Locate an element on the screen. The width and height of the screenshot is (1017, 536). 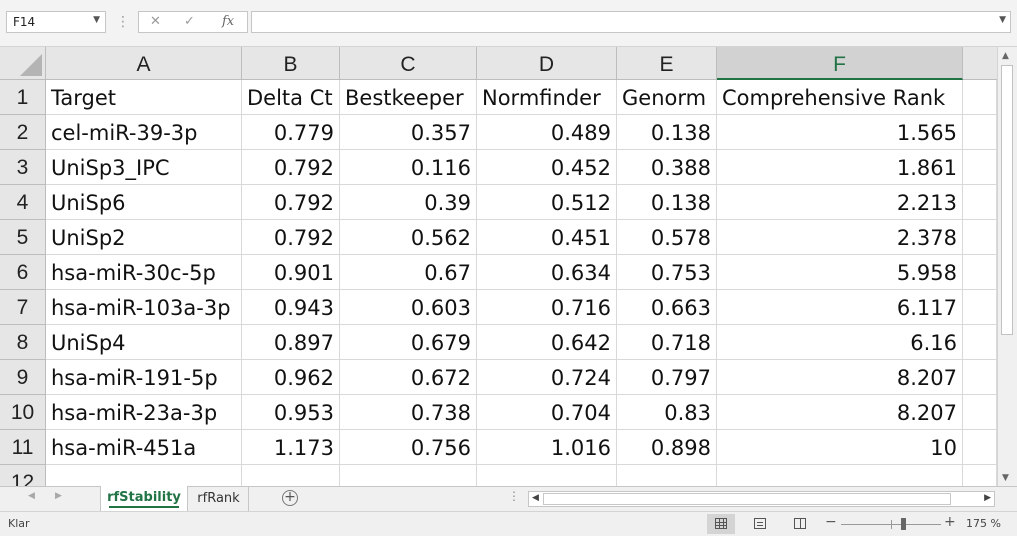
cell-a8: UniSp4 is located at coordinates (144, 342).